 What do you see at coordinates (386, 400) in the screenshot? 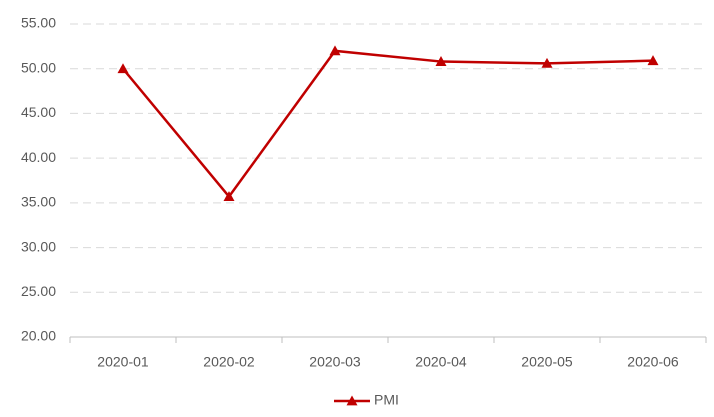
I see `legend-label: PMI` at bounding box center [386, 400].